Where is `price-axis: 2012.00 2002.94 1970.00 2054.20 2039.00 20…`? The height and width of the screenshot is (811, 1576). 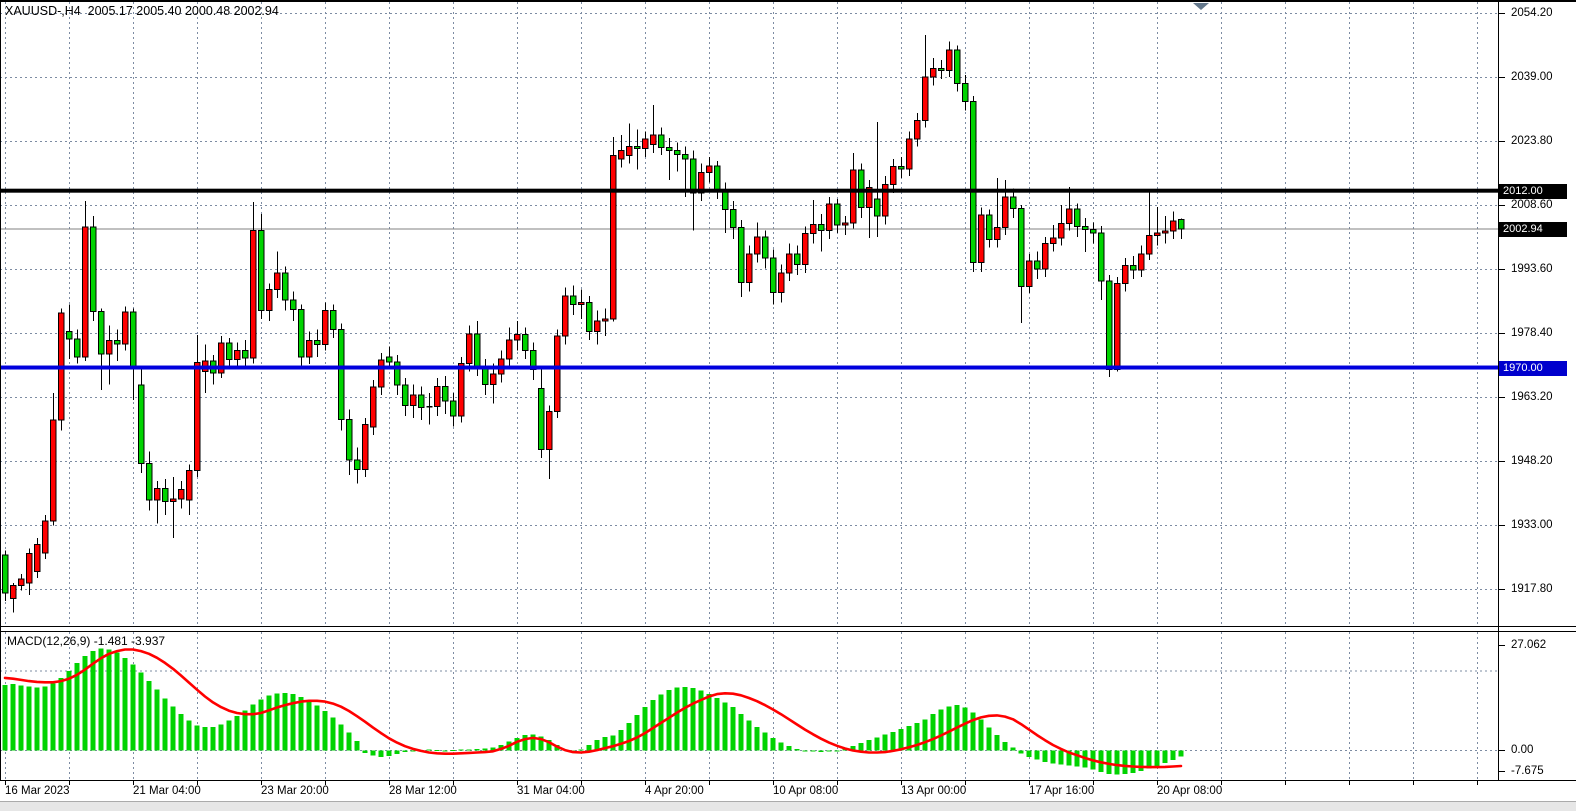
price-axis: 2012.00 2002.94 1970.00 2054.20 2039.00 20… is located at coordinates (1537, 405).